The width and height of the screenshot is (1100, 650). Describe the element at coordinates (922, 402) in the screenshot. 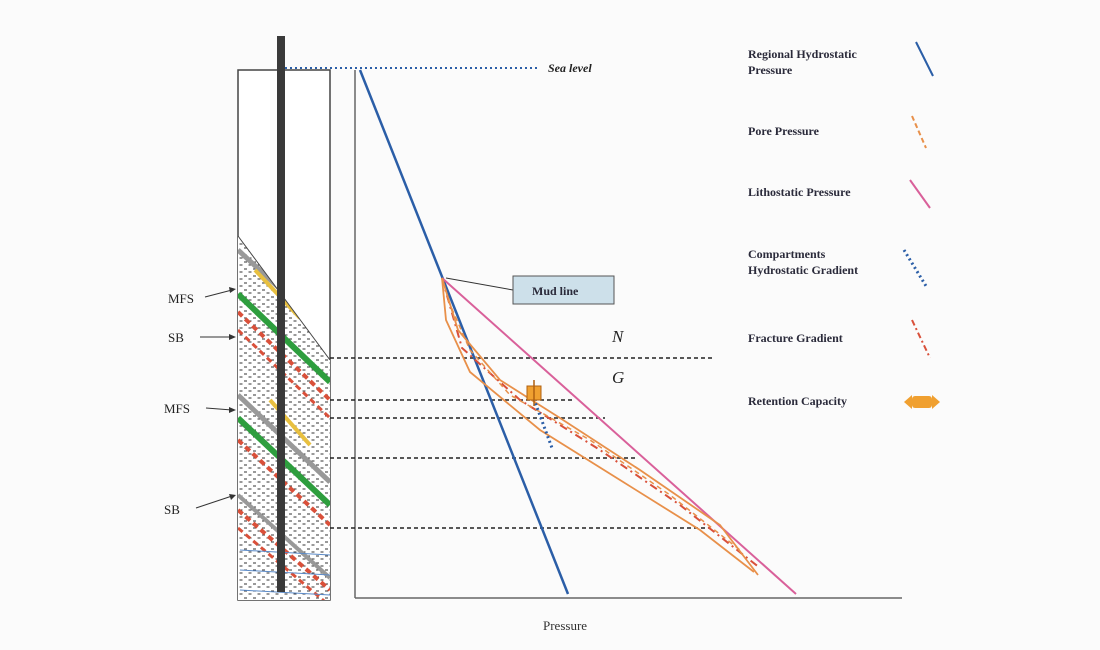

I see `double-arrow-icon` at that location.